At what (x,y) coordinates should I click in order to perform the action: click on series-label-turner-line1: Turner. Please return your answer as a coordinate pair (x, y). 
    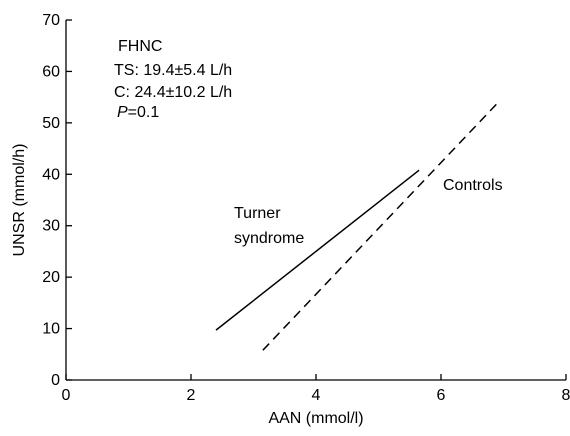
    Looking at the image, I should click on (257, 213).